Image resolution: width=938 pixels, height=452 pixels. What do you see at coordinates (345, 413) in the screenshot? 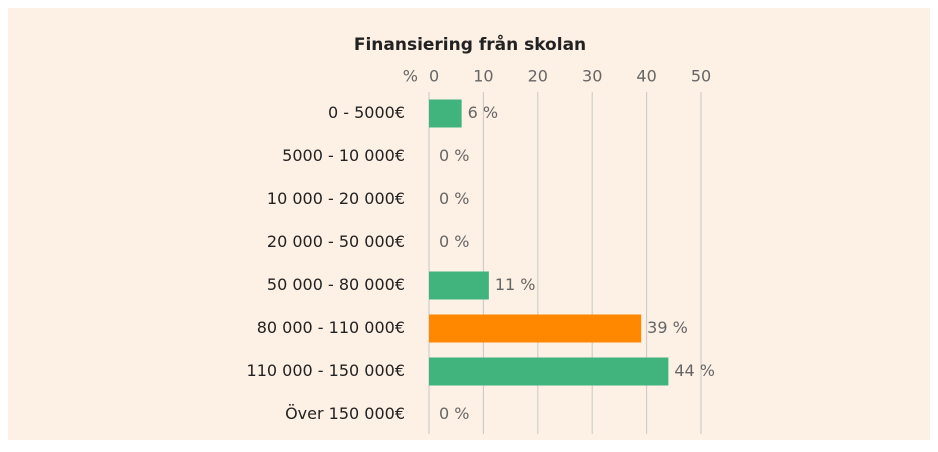
I see `y-tick-label: Över 150 000€` at bounding box center [345, 413].